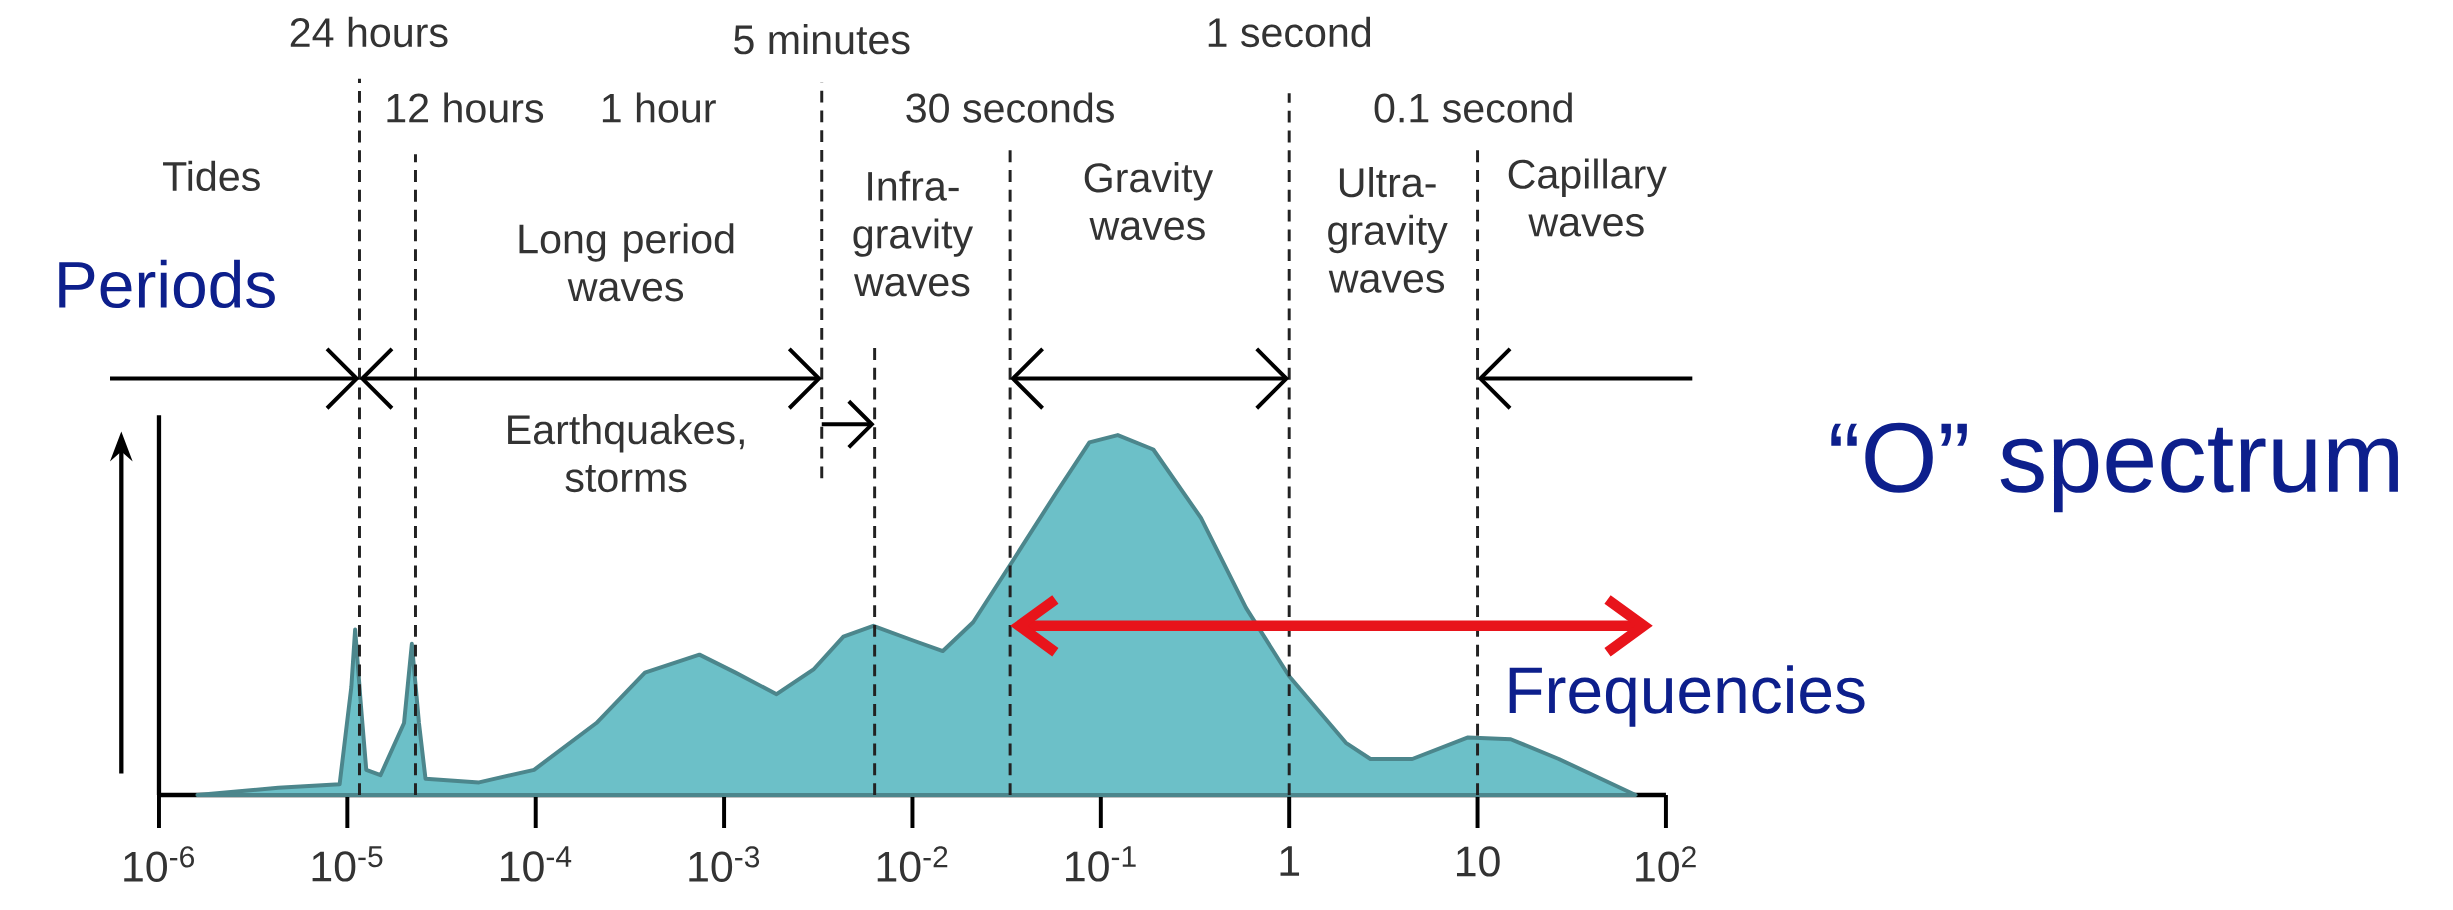 The image size is (2453, 910). What do you see at coordinates (1149, 201) in the screenshot?
I see `text: Gravity waves` at bounding box center [1149, 201].